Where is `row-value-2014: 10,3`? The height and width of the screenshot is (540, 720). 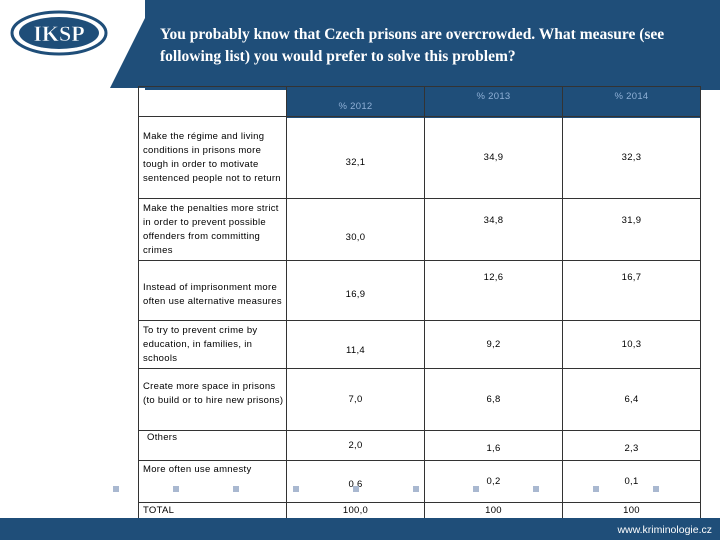
row-value-2014: 10,3 is located at coordinates (631, 344).